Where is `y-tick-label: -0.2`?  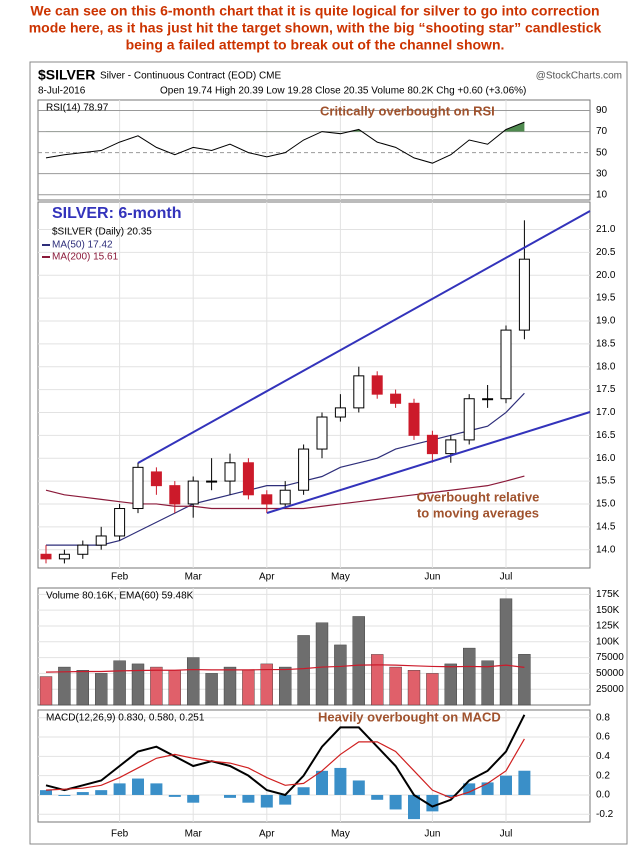
y-tick-label: -0.2 is located at coordinates (605, 814).